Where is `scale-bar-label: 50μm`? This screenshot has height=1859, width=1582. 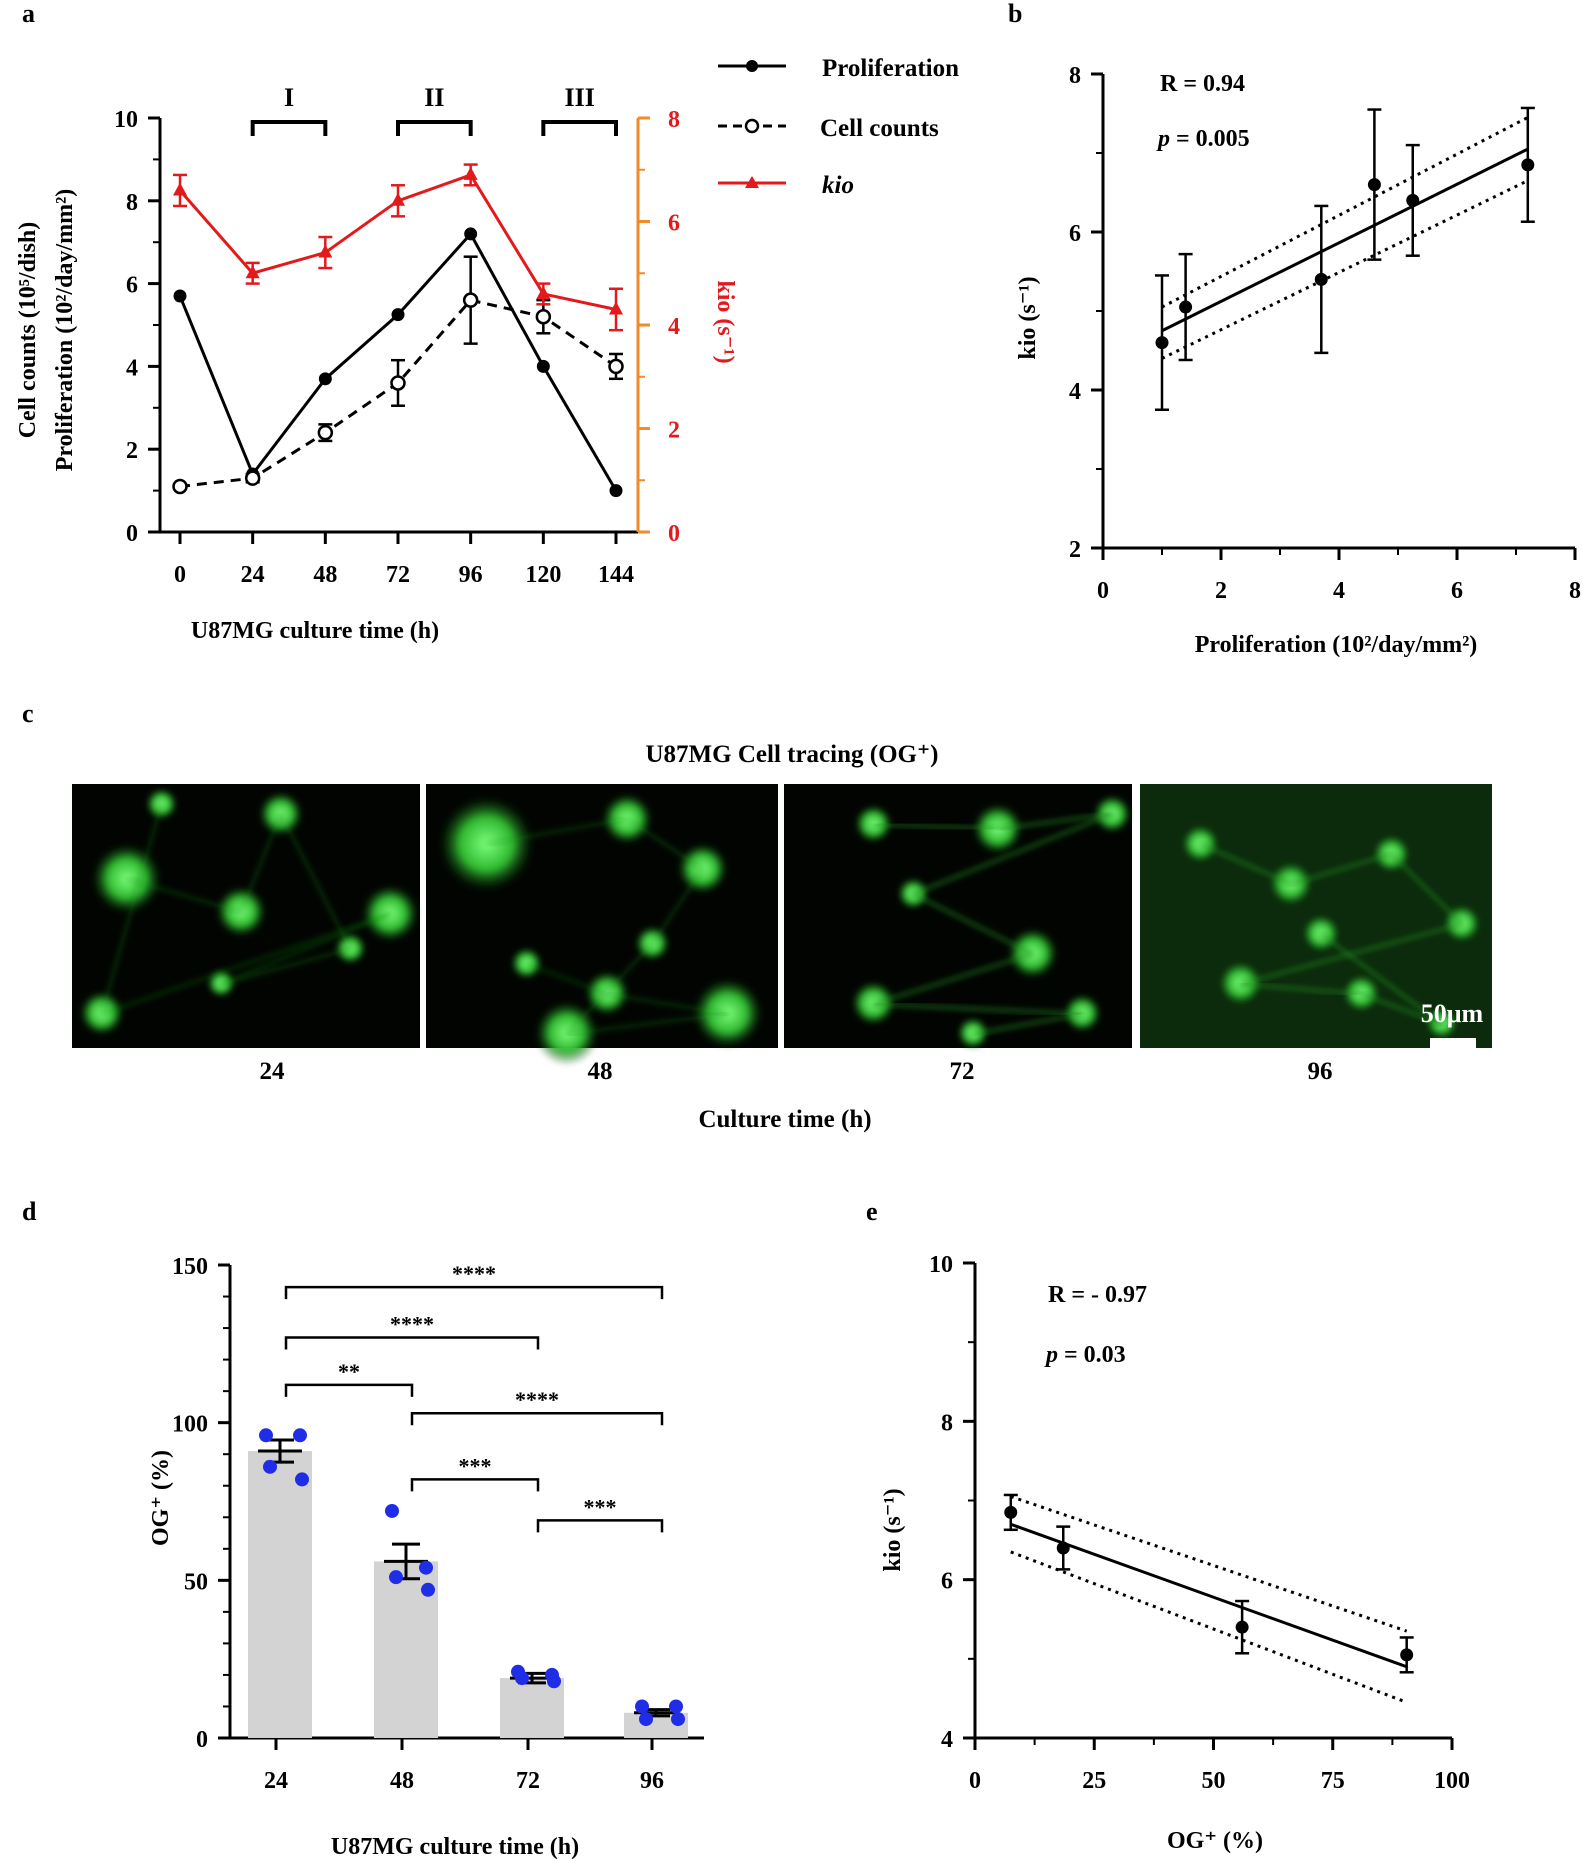
scale-bar-label: 50μm is located at coordinates (1452, 1013).